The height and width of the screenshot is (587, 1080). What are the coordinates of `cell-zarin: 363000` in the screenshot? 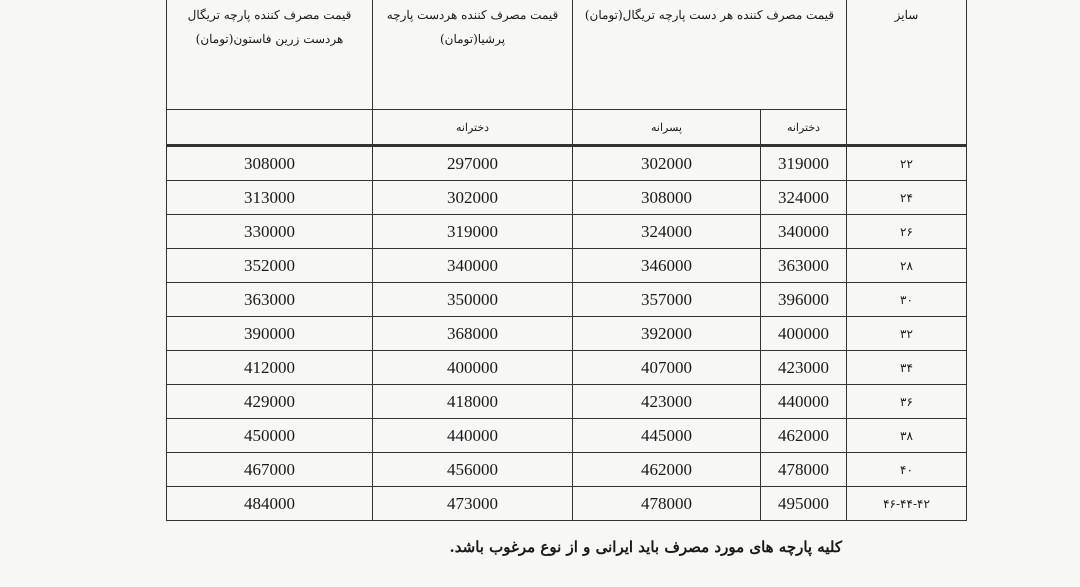 It's located at (269, 299).